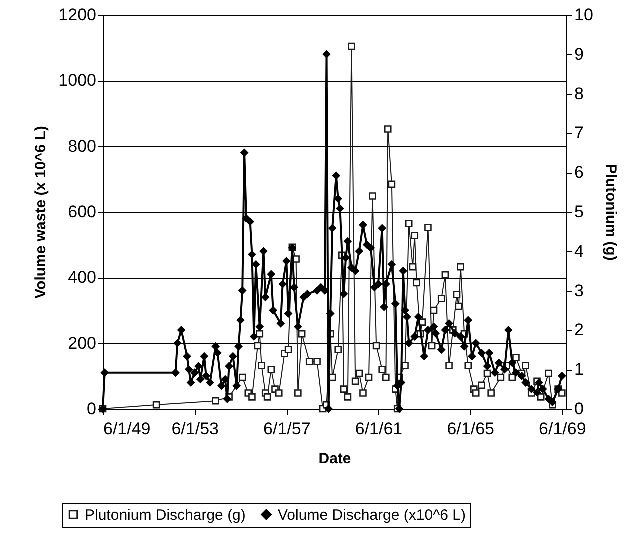  What do you see at coordinates (579, 290) in the screenshot?
I see `y2-tick-label: 3` at bounding box center [579, 290].